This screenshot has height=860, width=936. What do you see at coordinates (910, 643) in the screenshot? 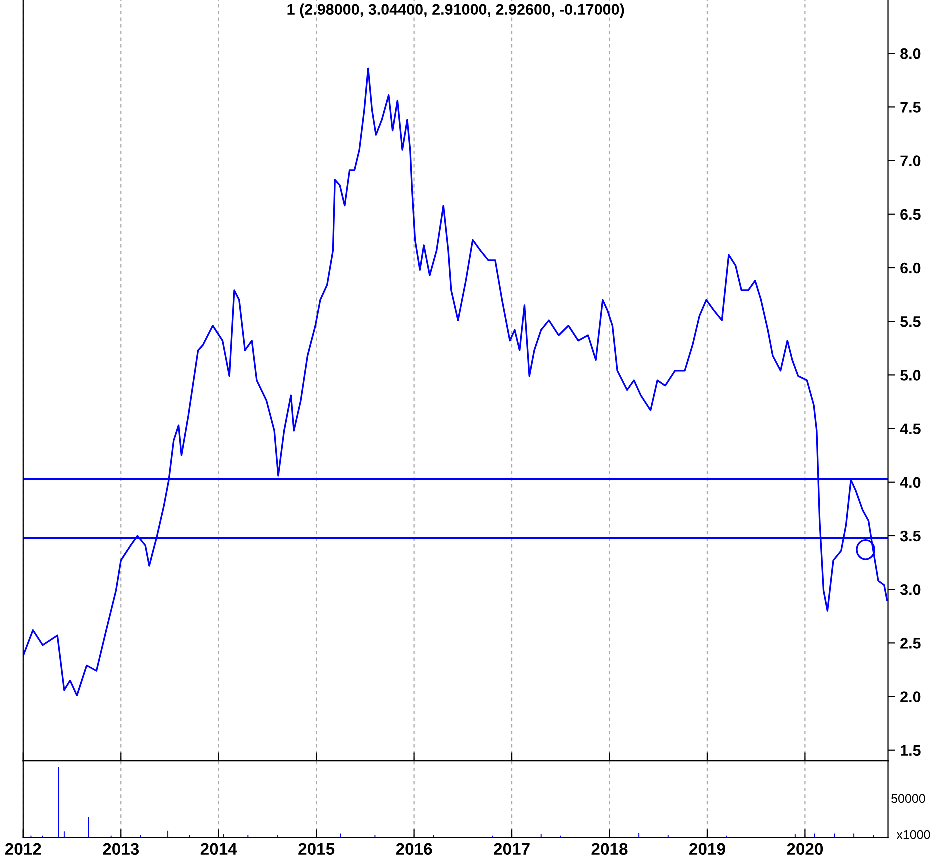
I see `y-tick-label: 2.5` at bounding box center [910, 643].